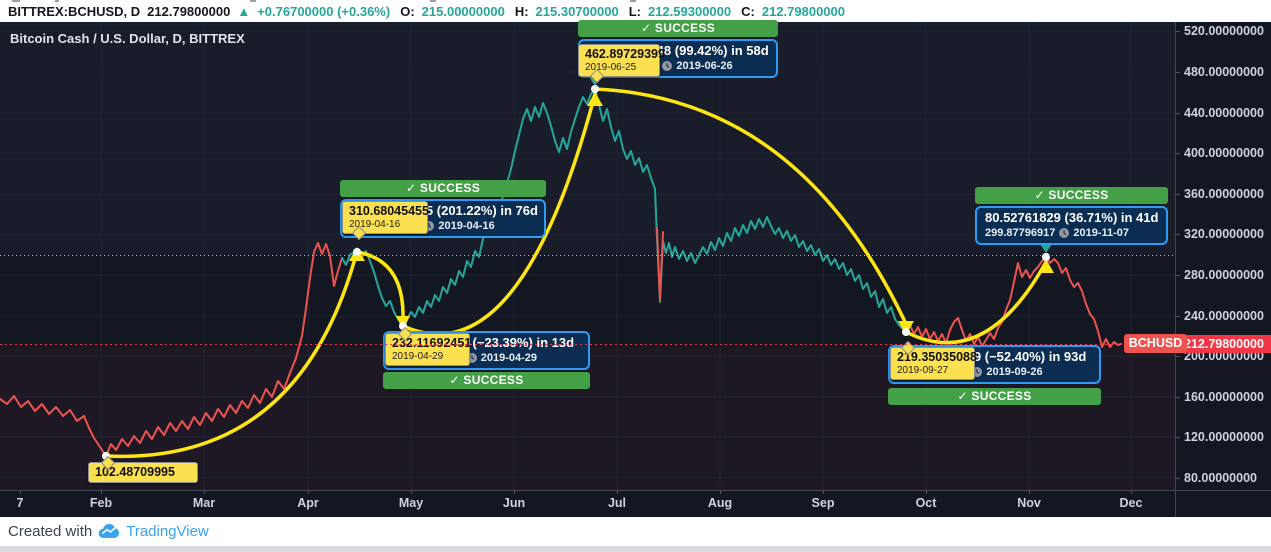 The image size is (1271, 552). Describe the element at coordinates (1224, 437) in the screenshot. I see `price-axis-label: 120.00000000` at that location.